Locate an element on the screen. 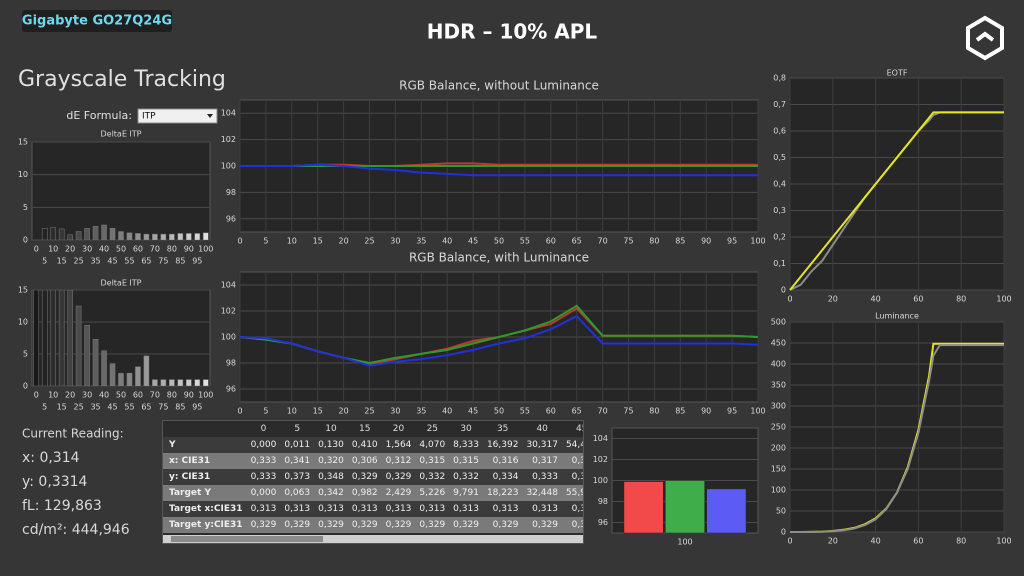  x-tick-label: 40 is located at coordinates (104, 249).